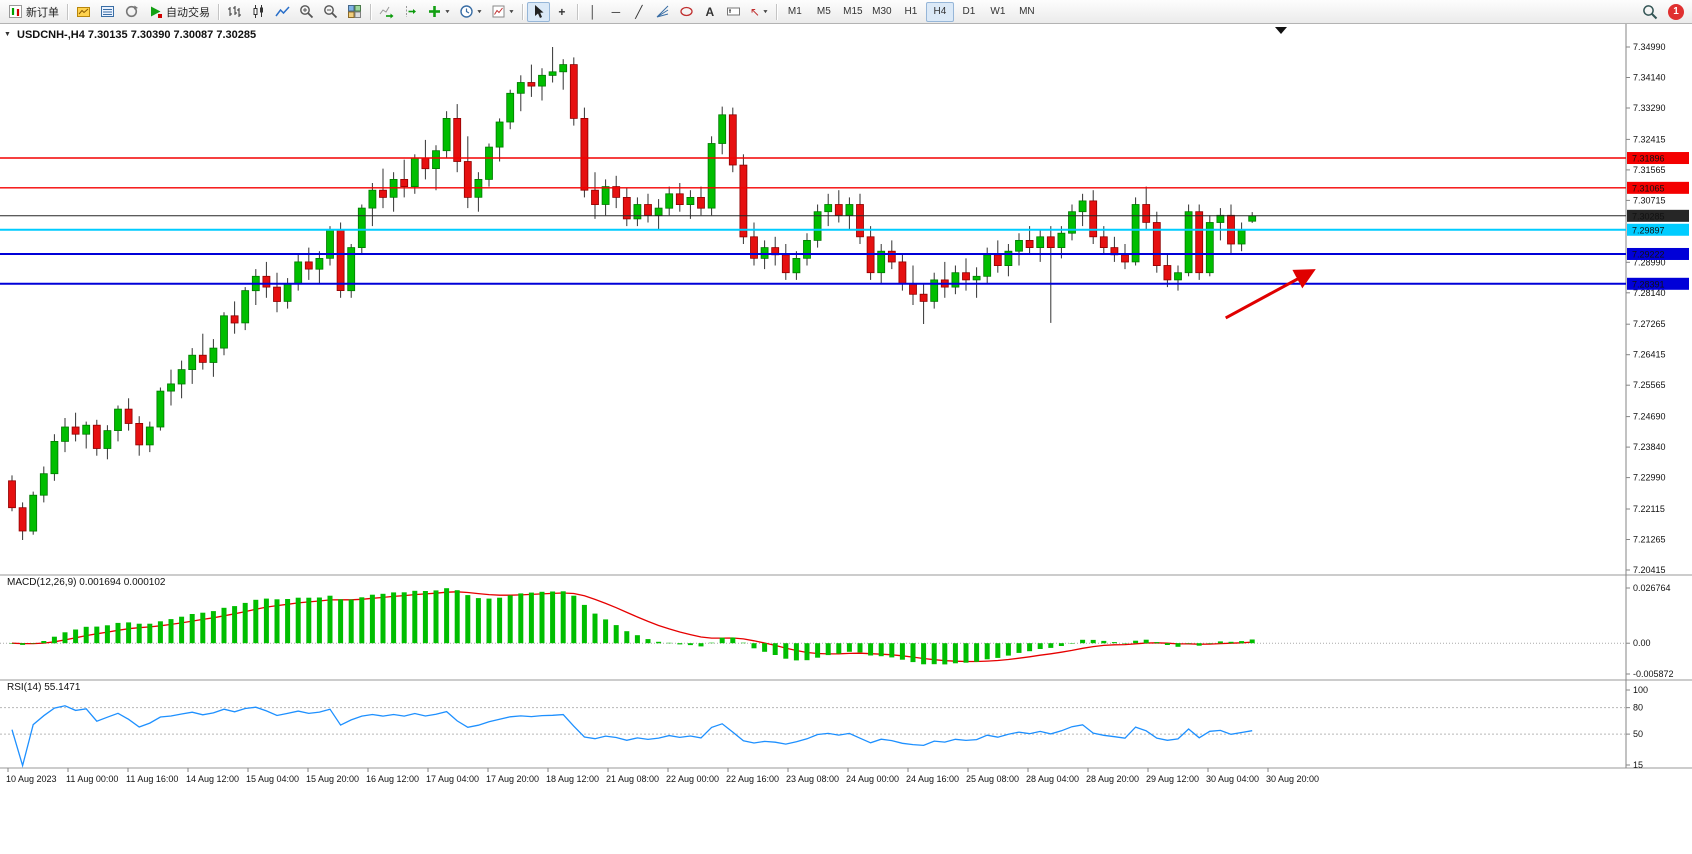  I want to click on fibonacci-button, so click(662, 12).